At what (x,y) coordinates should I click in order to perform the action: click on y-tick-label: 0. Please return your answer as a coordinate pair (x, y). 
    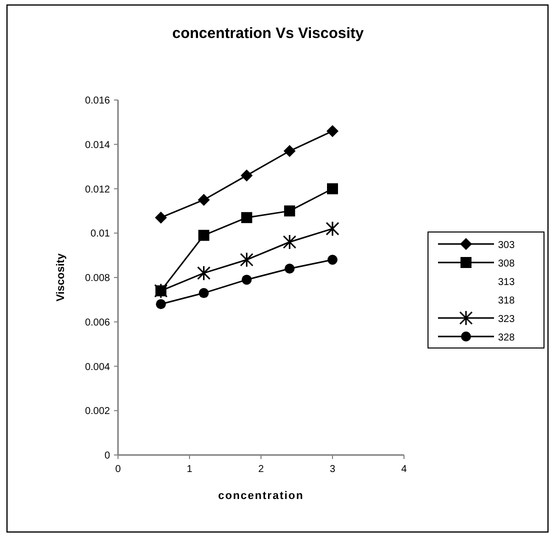
    Looking at the image, I should click on (107, 456).